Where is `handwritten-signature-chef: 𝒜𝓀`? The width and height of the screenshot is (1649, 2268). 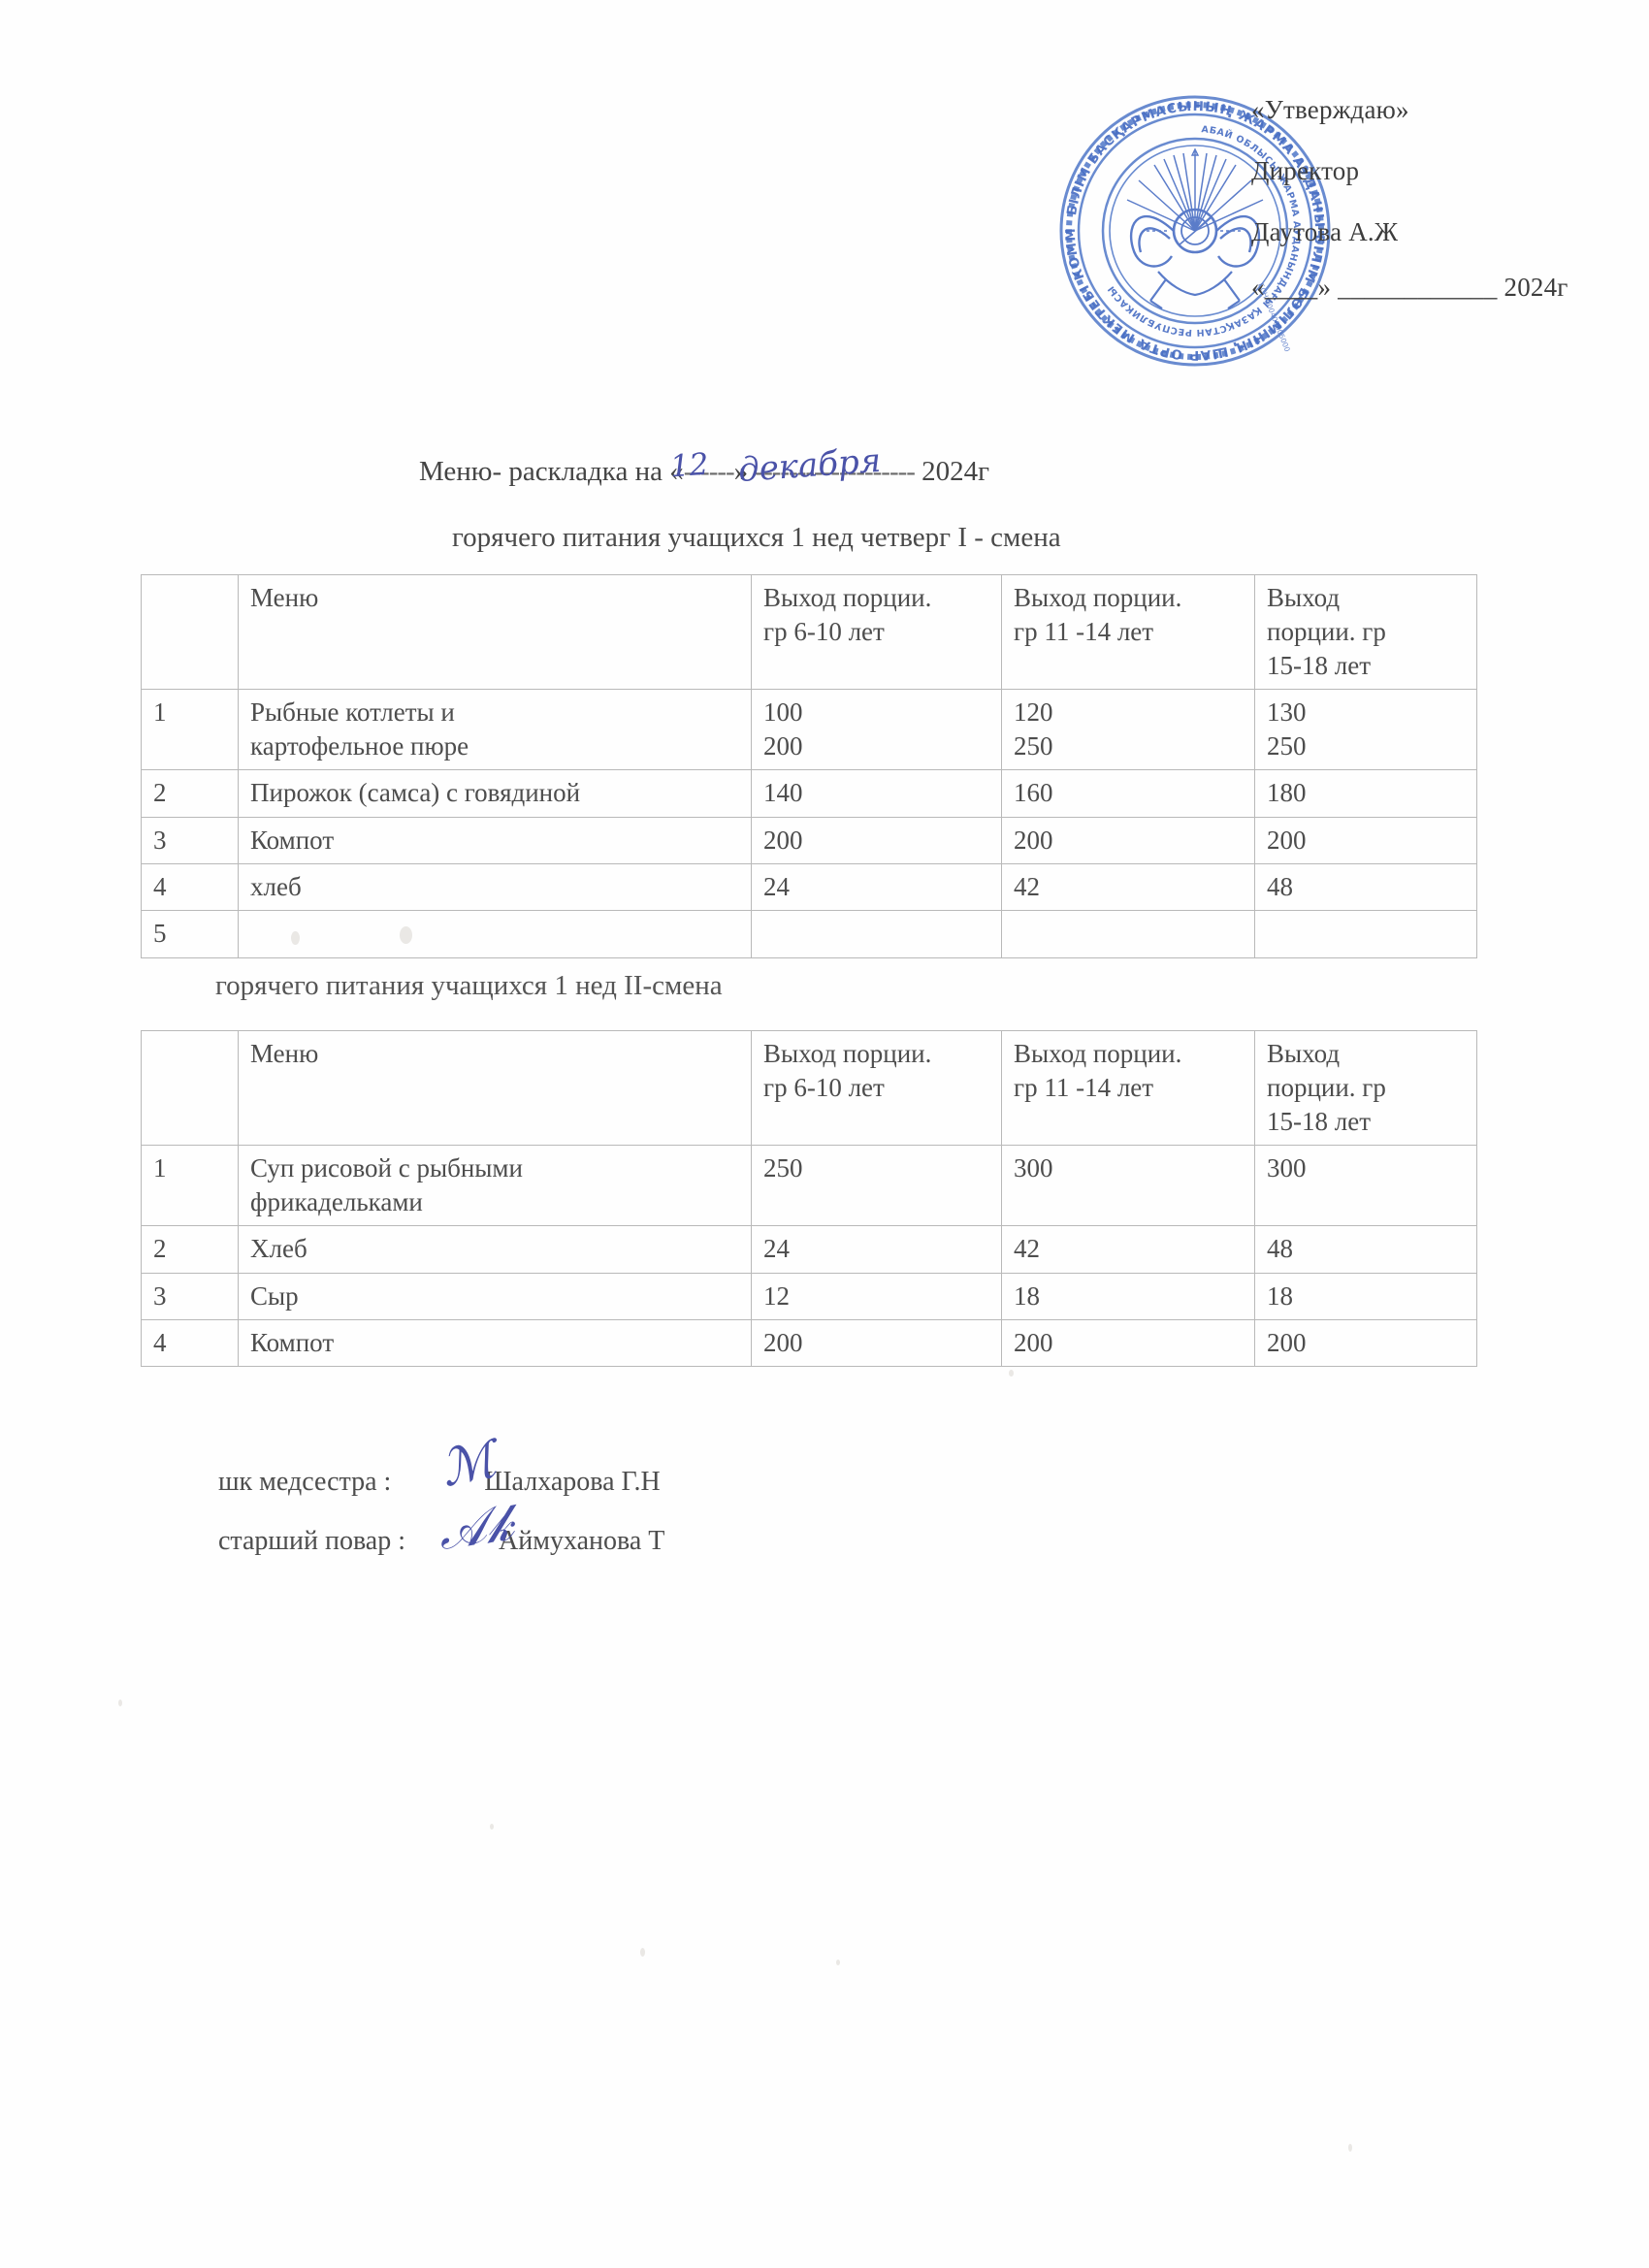 handwritten-signature-chef: 𝒜𝓀 is located at coordinates (476, 1528).